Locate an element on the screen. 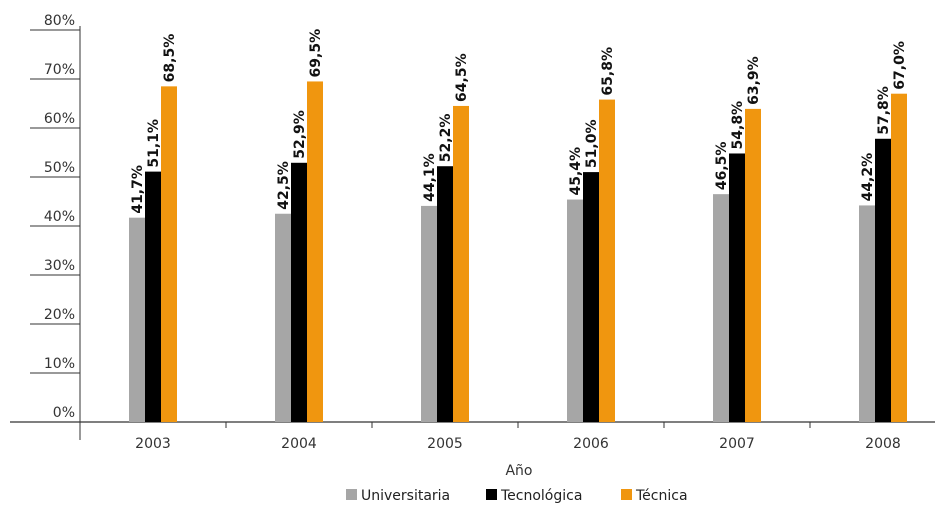  bar-data-label: 52,2% is located at coordinates (446, 138).